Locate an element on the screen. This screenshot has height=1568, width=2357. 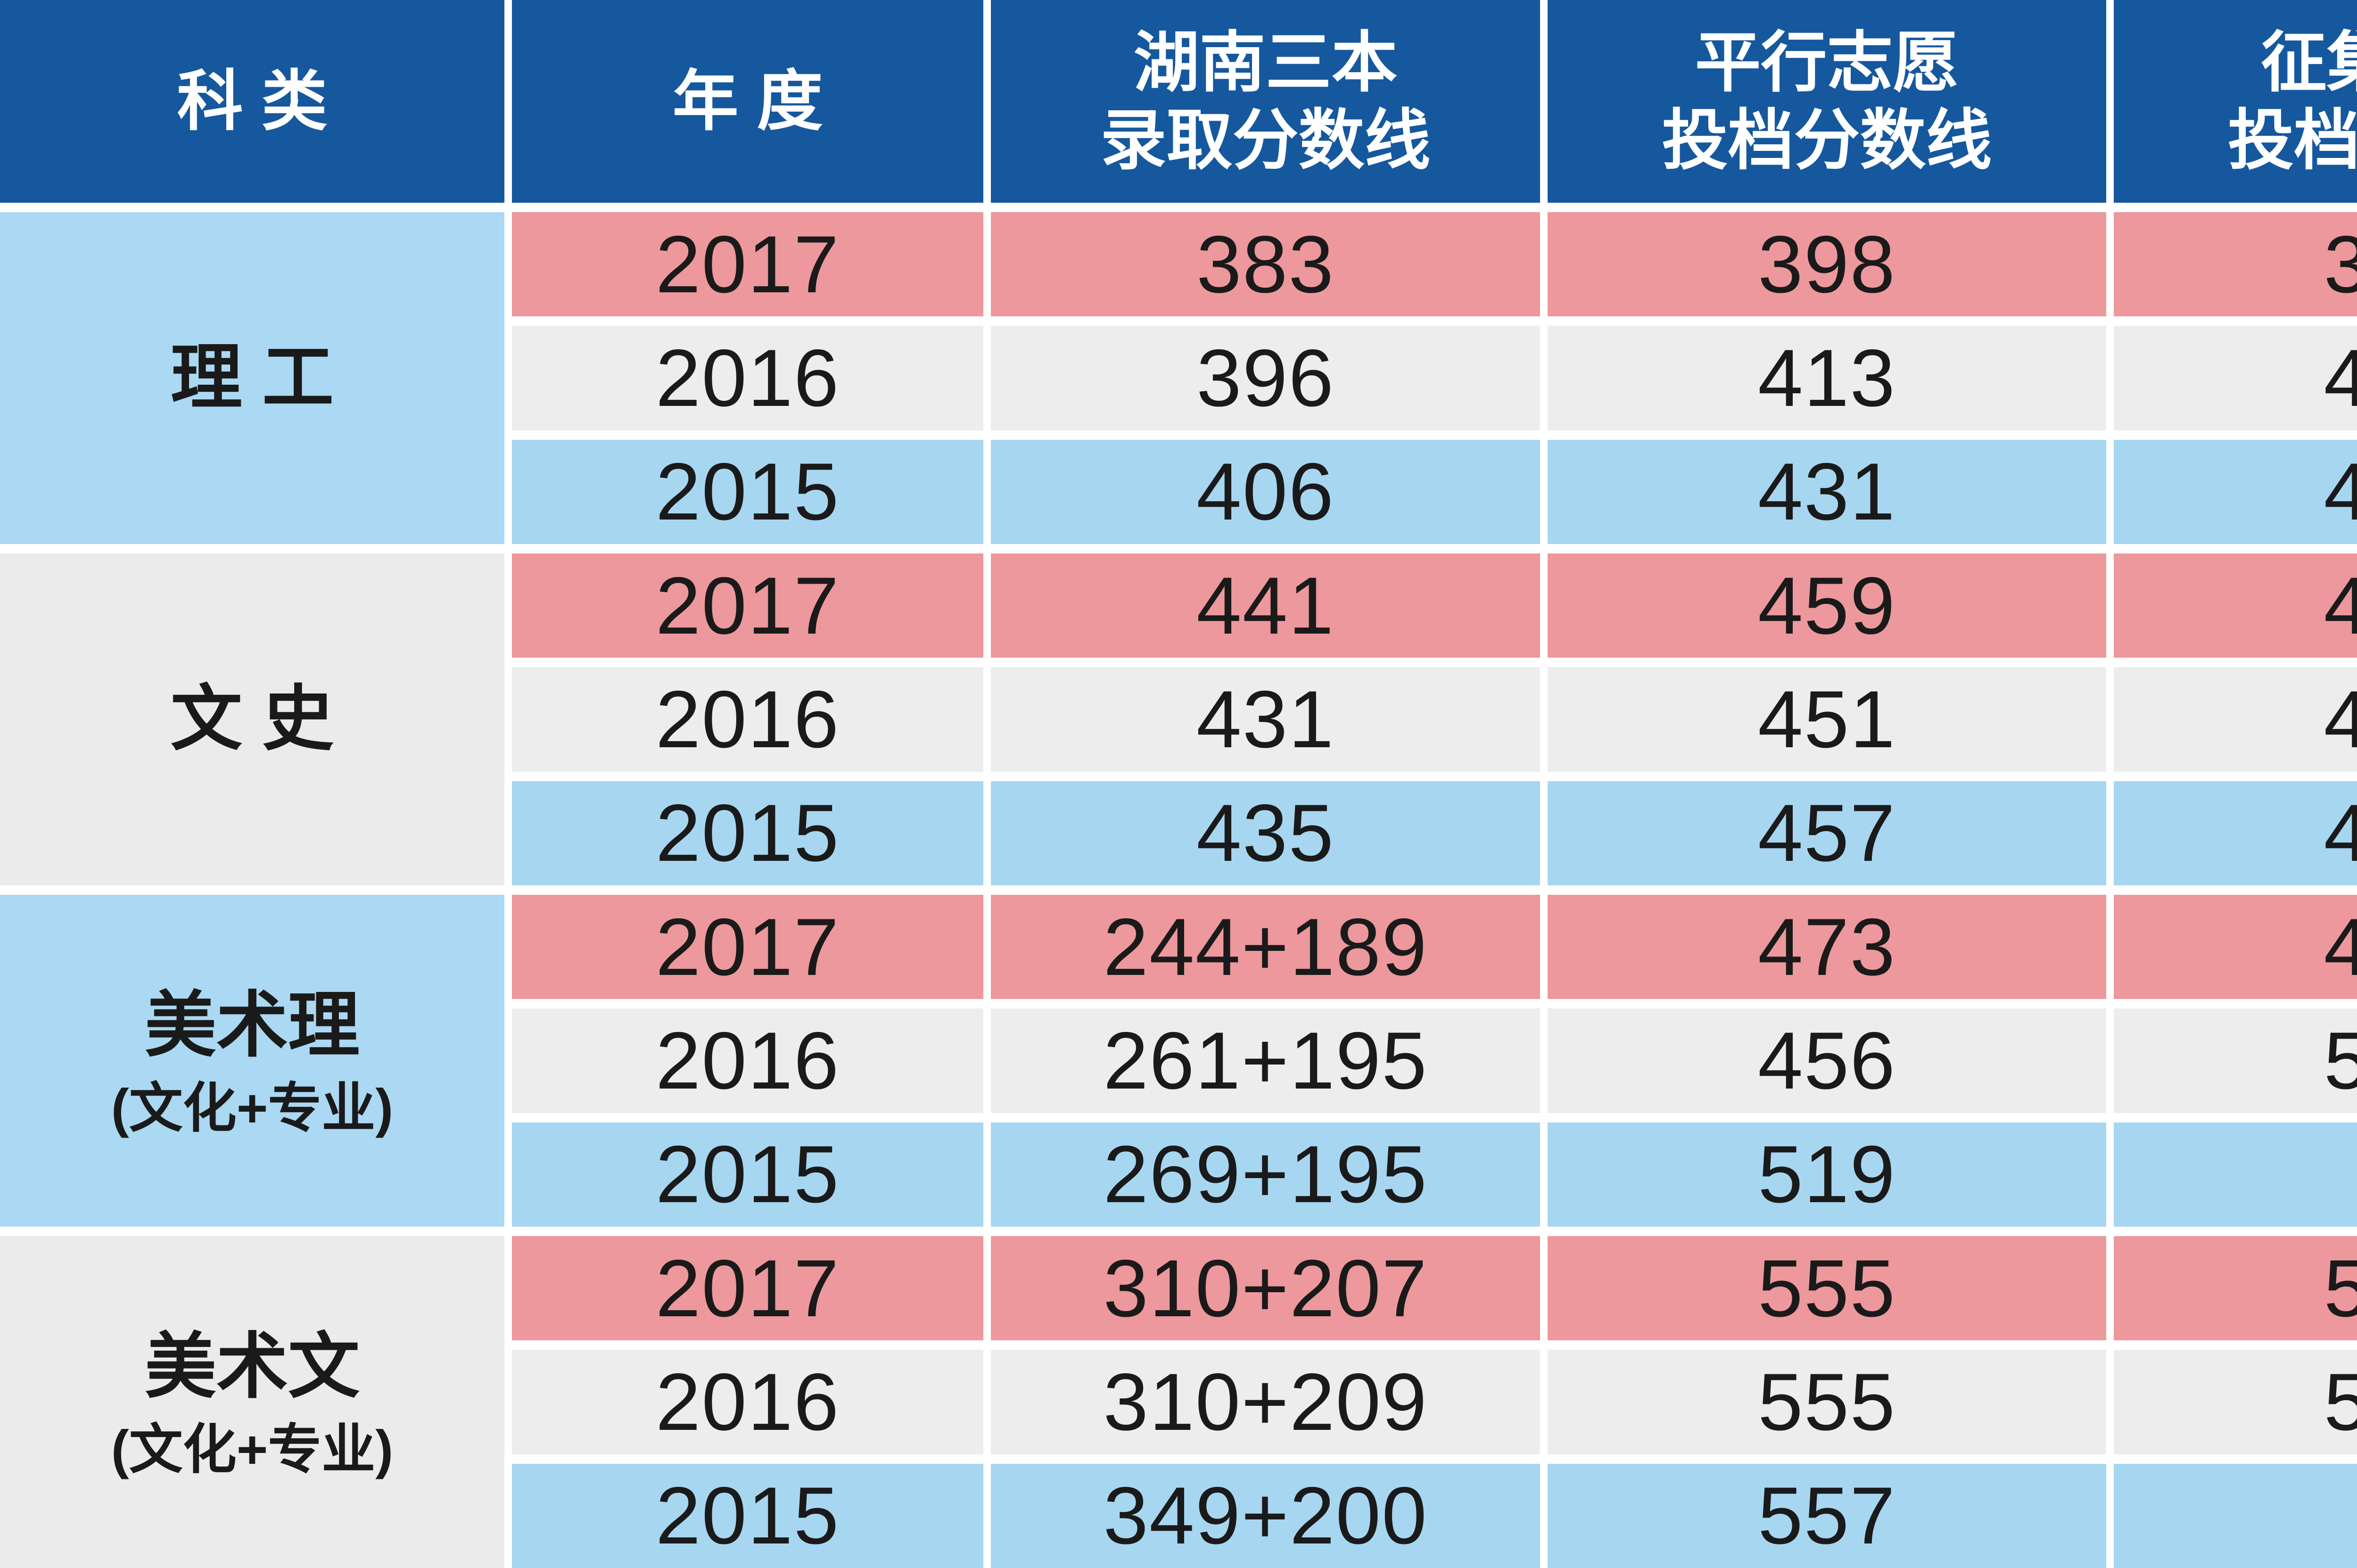
header-parallel-line2: 投档分数线 is located at coordinates (1827, 140).